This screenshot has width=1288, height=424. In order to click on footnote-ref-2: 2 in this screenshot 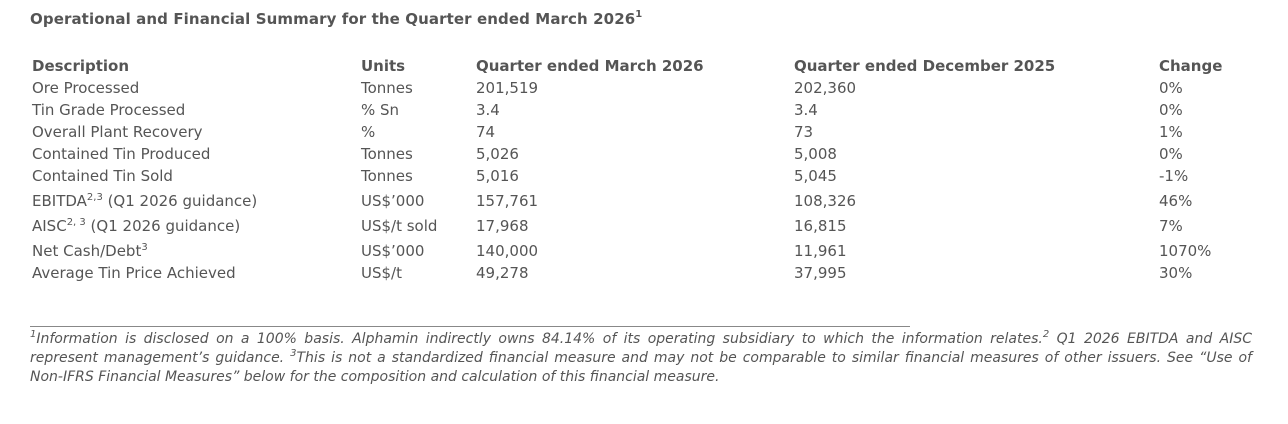, I will do `click(1046, 334)`.